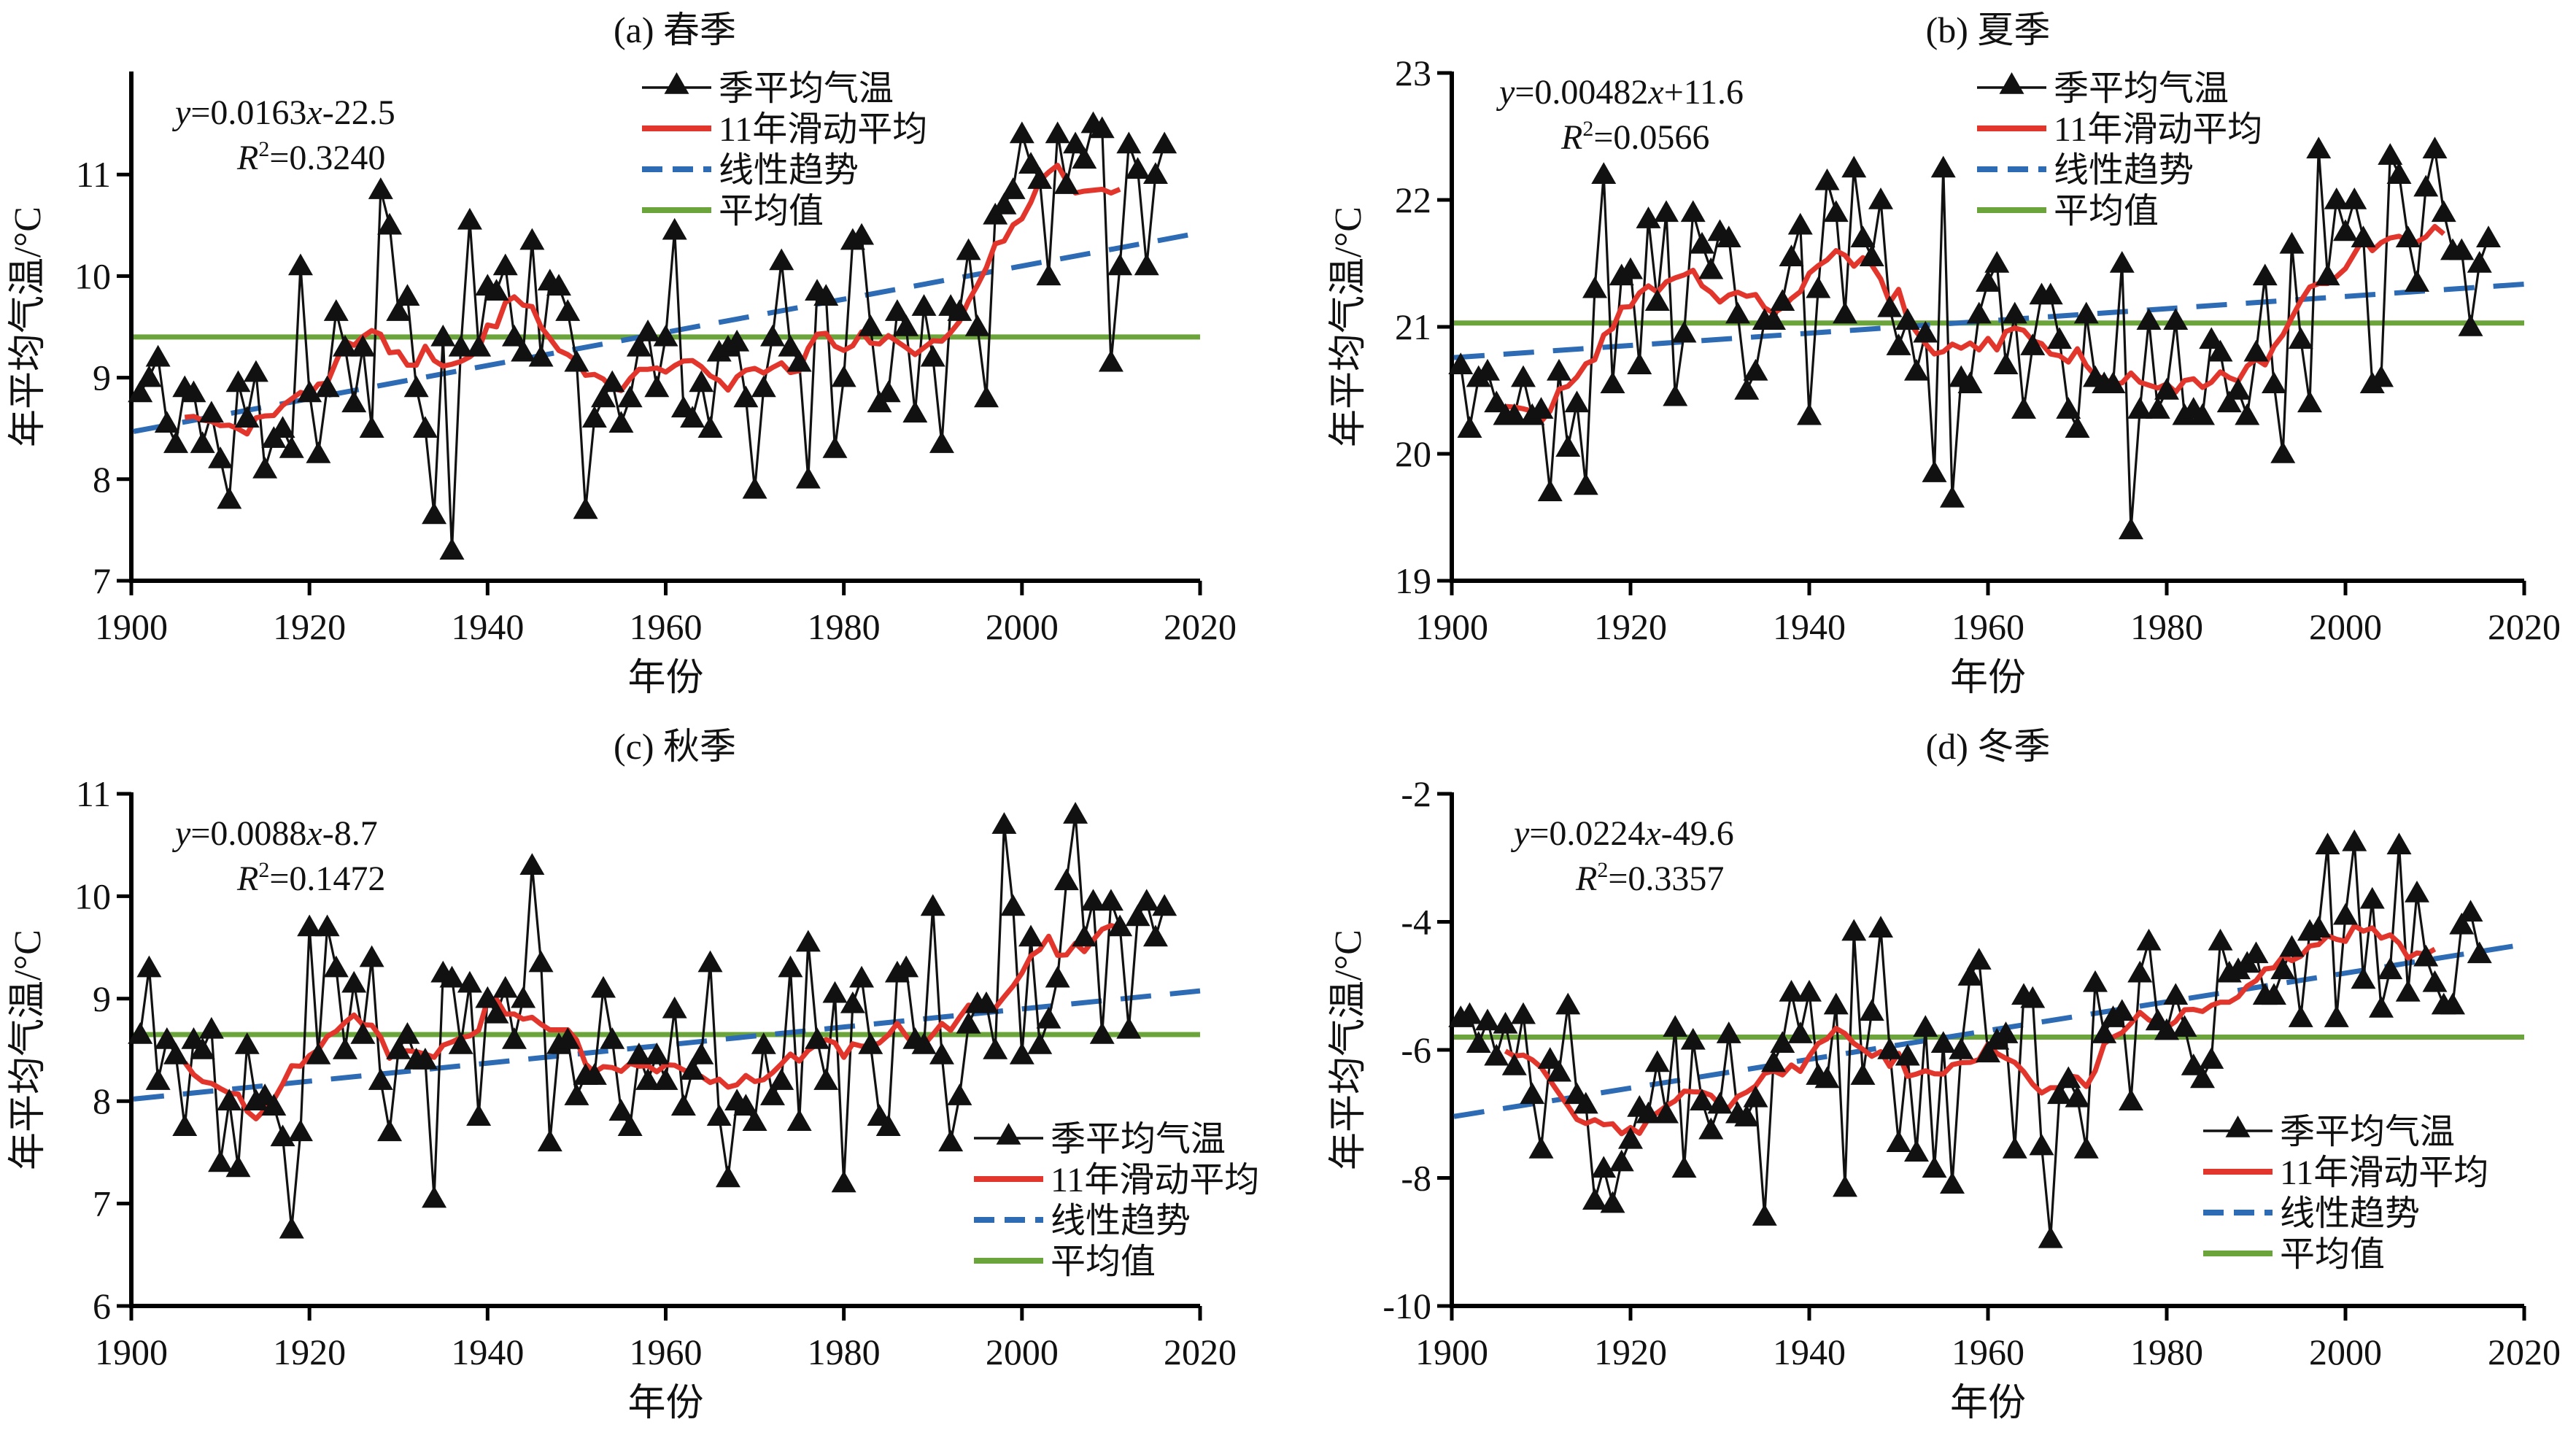  What do you see at coordinates (1620, 92) in the screenshot?
I see `regression-equation: y=0.00482x+11.6` at bounding box center [1620, 92].